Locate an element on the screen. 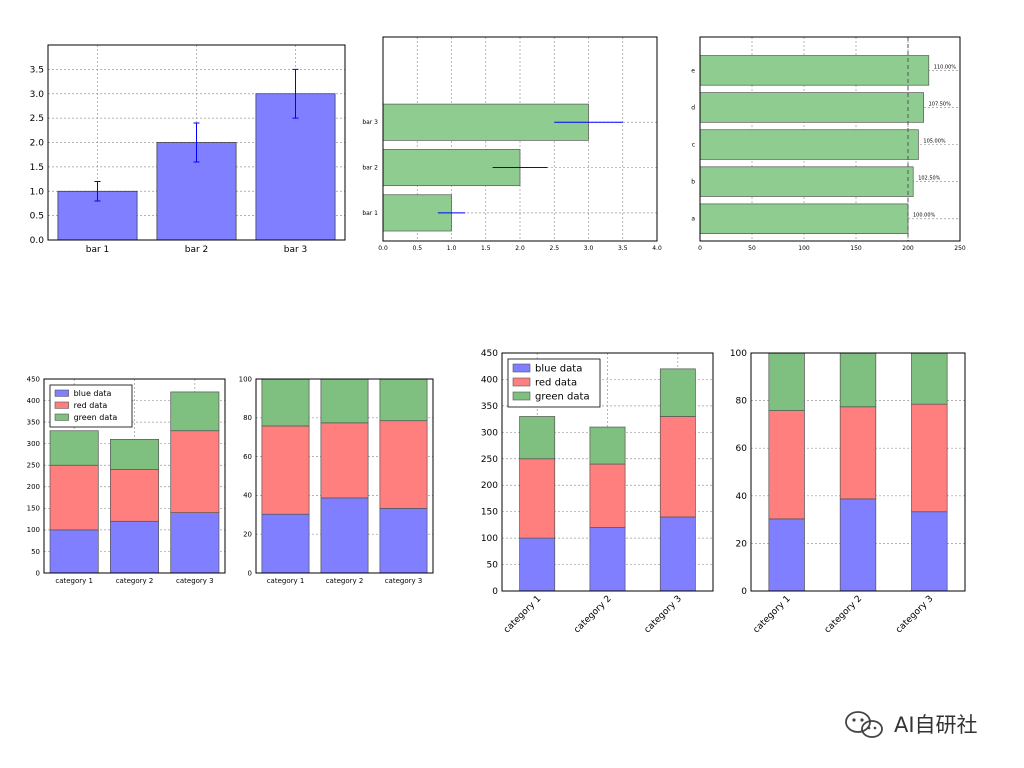 The height and width of the screenshot is (768, 1024). bar-value-label: 107.50% is located at coordinates (940, 104).